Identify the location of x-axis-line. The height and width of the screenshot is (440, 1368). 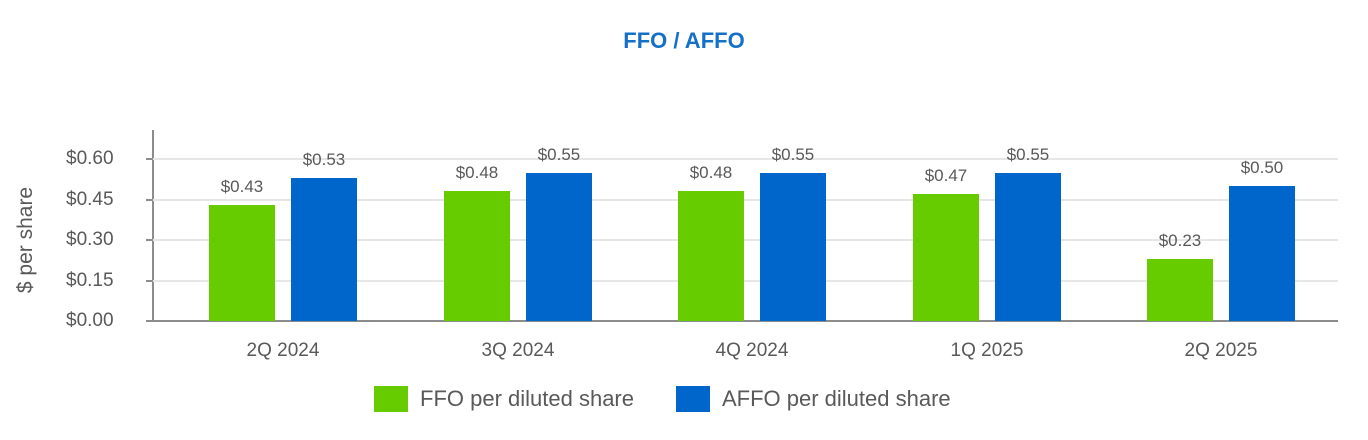
(742, 321).